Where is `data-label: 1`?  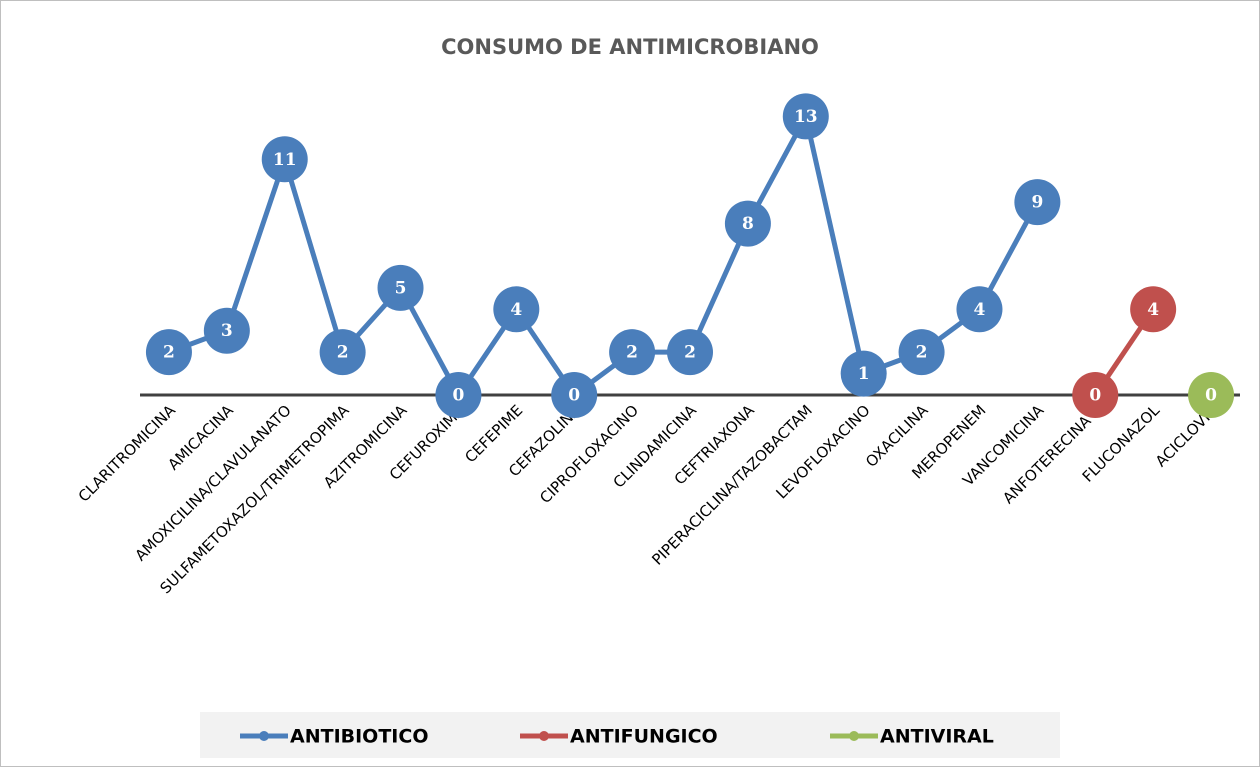 data-label: 1 is located at coordinates (864, 374).